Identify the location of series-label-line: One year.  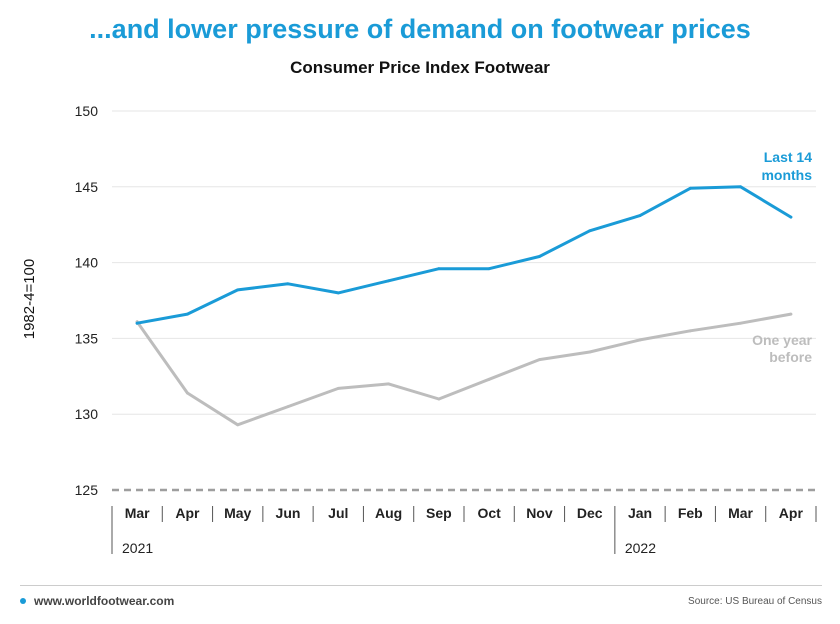
(782, 340).